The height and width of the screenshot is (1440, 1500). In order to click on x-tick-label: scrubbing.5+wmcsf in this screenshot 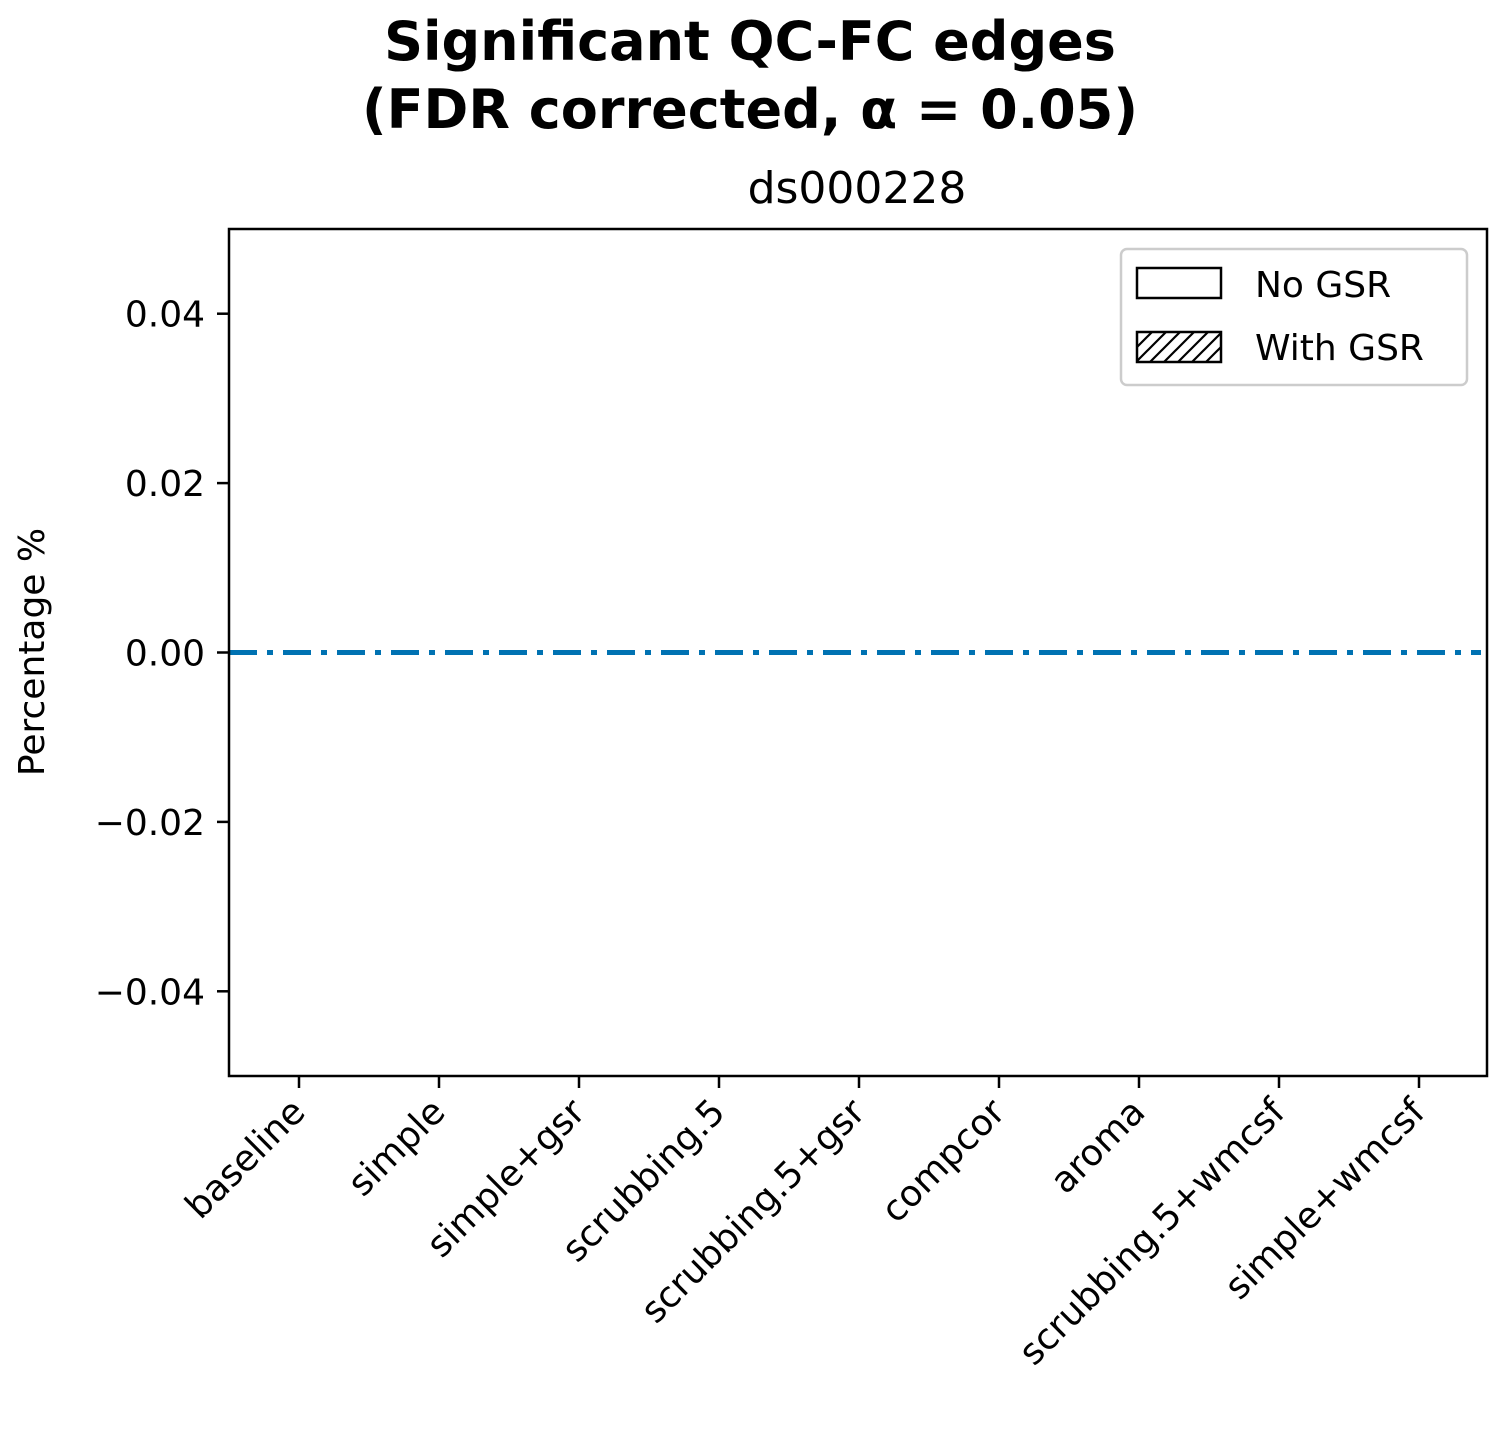, I will do `click(1152, 1231)`.